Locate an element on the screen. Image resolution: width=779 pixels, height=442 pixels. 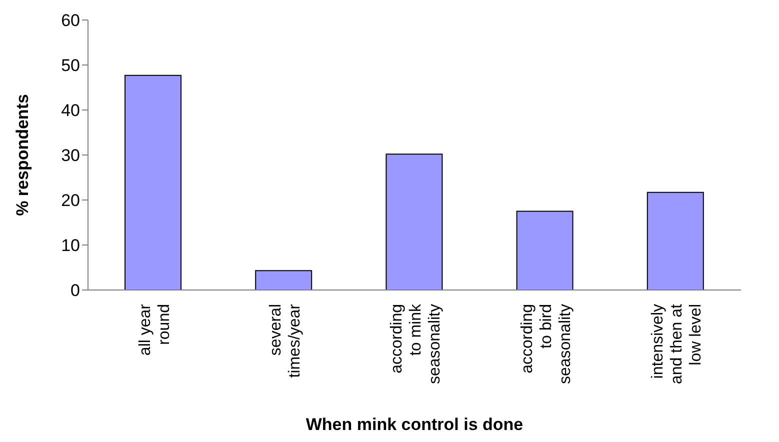
y-tick-label: 20 is located at coordinates (70, 200).